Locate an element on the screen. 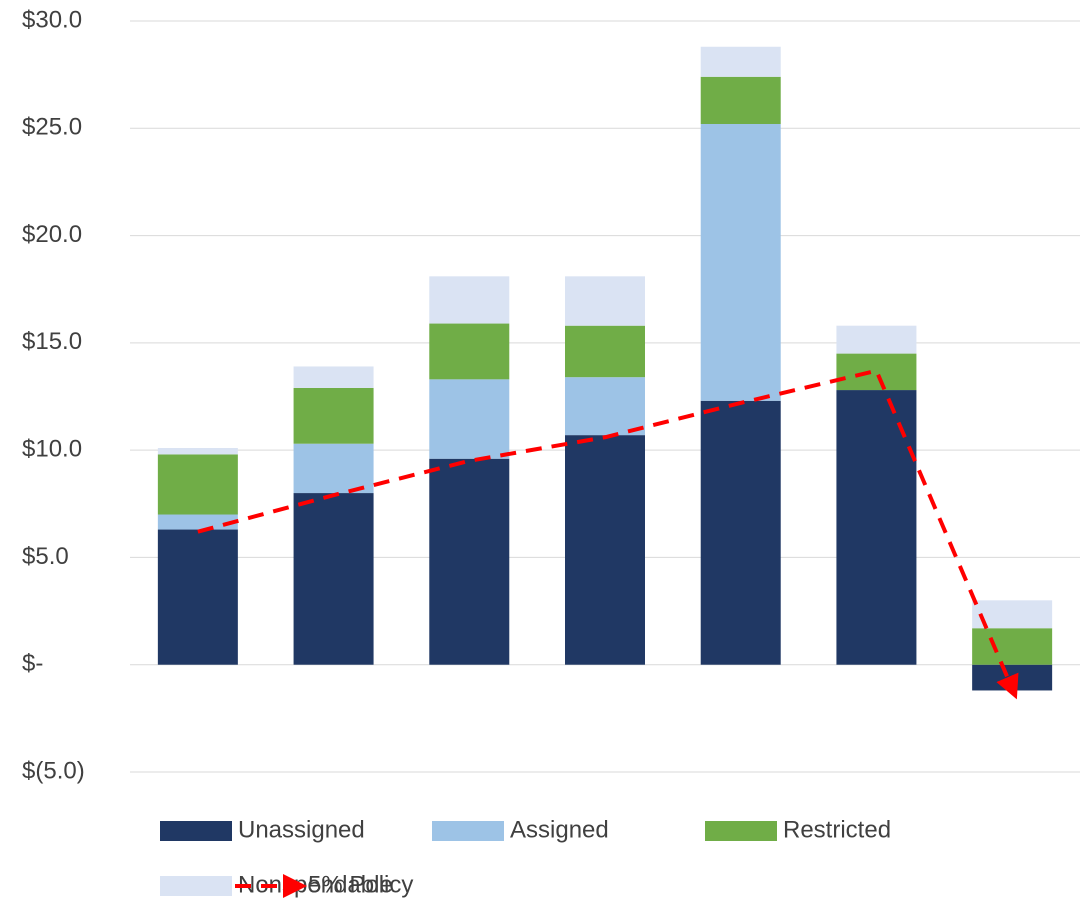 Image resolution: width=1082 pixels, height=903 pixels. legend-item: 5% Policy is located at coordinates (324, 884).